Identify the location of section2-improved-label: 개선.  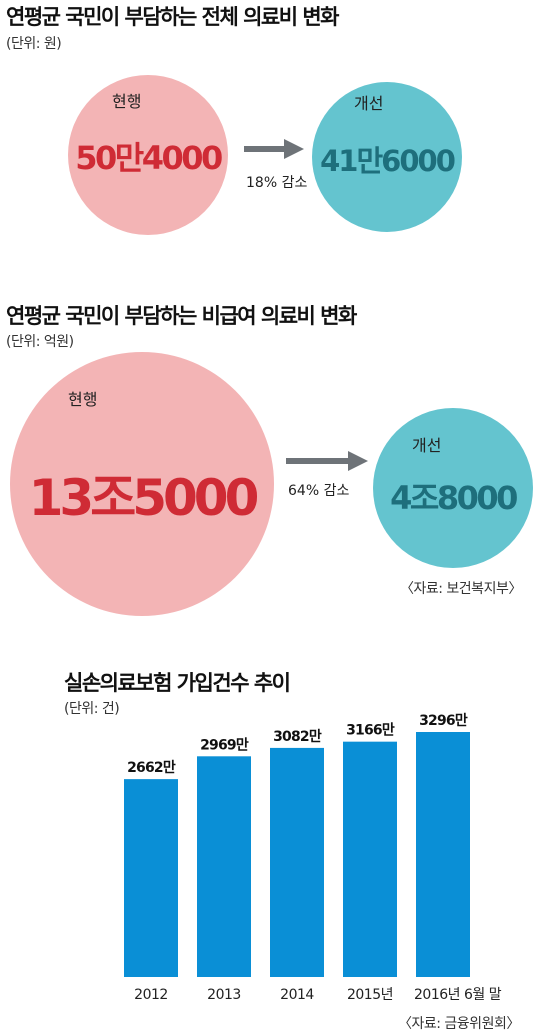
(427, 445).